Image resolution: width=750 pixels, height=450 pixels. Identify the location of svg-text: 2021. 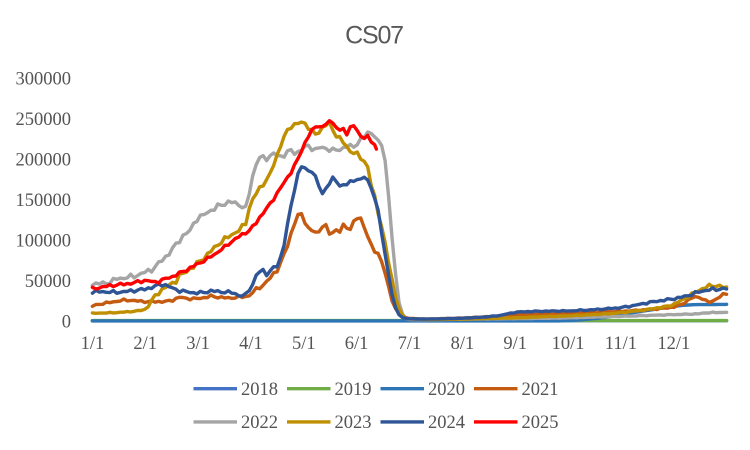
(540, 390).